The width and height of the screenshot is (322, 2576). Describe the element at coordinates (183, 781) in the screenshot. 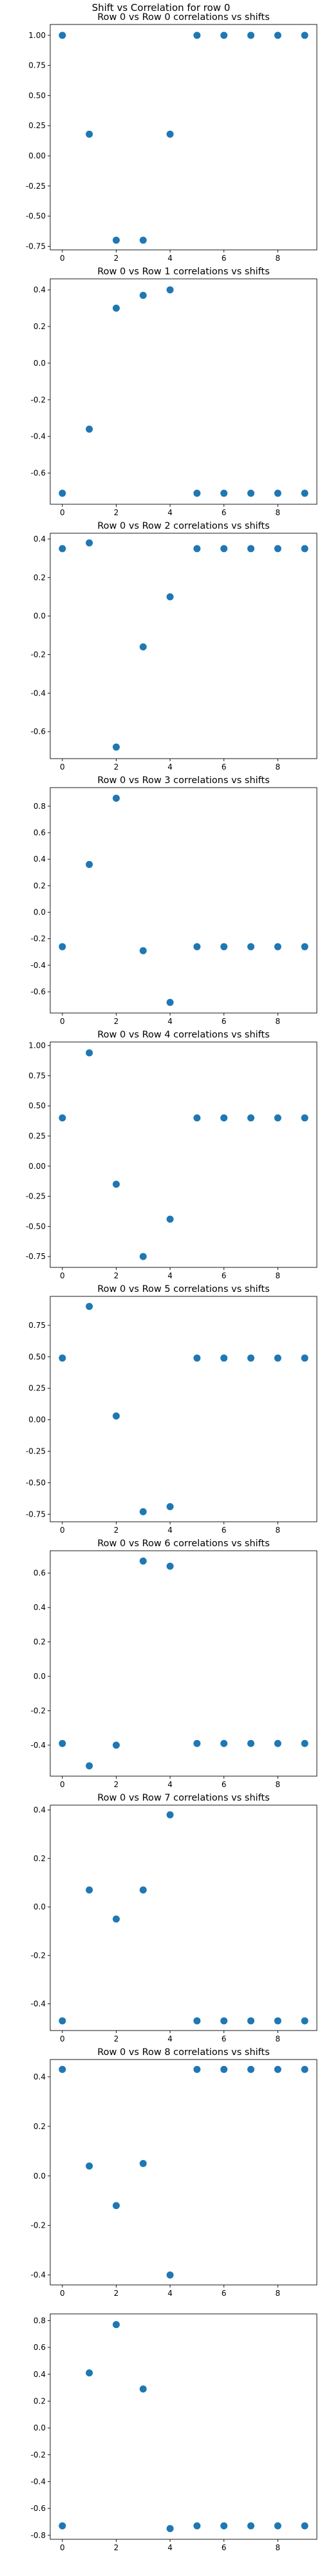

I see `subplot-title: Row 0 vs Row 3 correlations vs shifts` at that location.